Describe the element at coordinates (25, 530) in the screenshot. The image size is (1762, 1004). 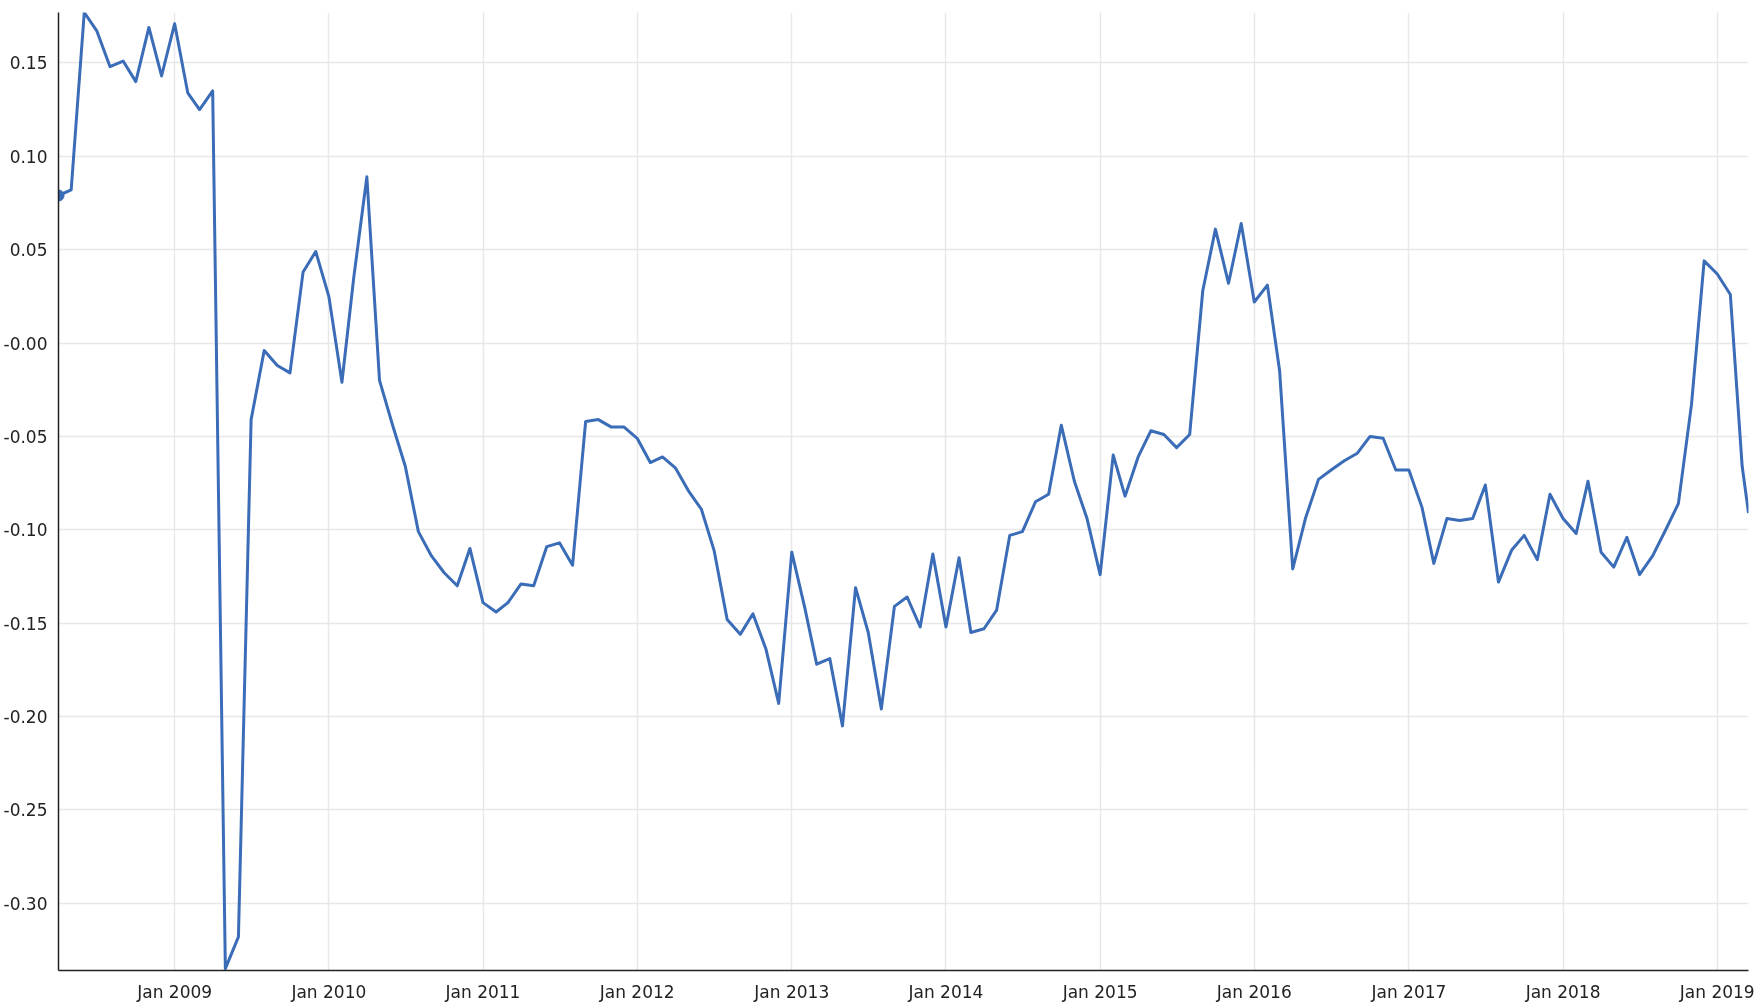
I see `y-tick-label: -0.10` at that location.